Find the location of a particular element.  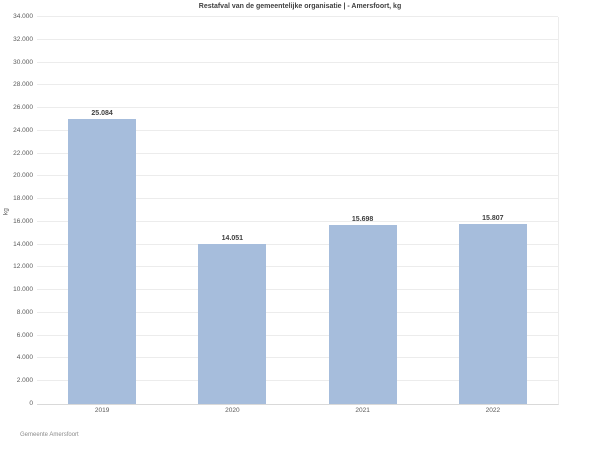

x-tick-label: 2021 is located at coordinates (362, 410).